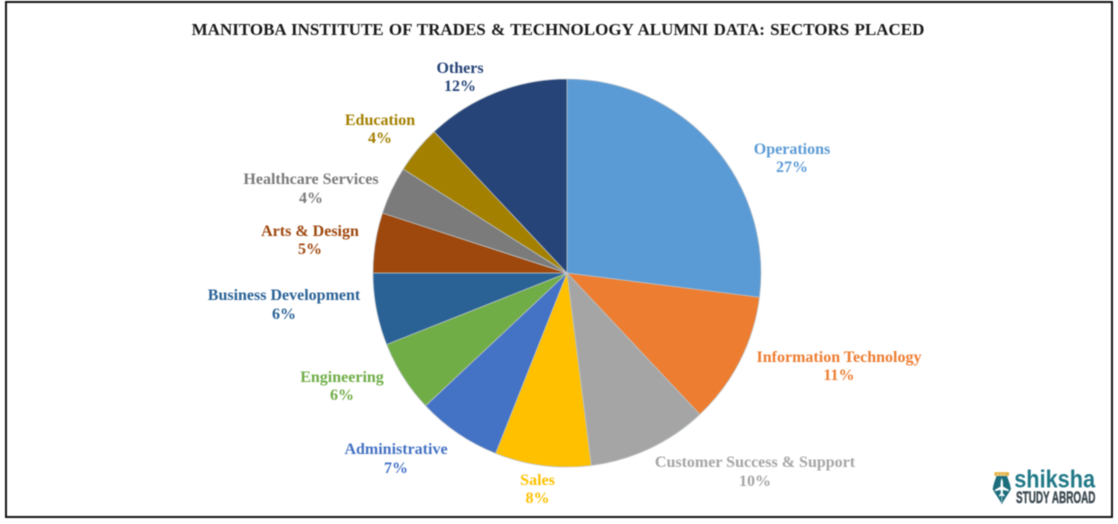 The image size is (1118, 524). Describe the element at coordinates (1055, 497) in the screenshot. I see `svg-text: STUDY ABROAD` at that location.